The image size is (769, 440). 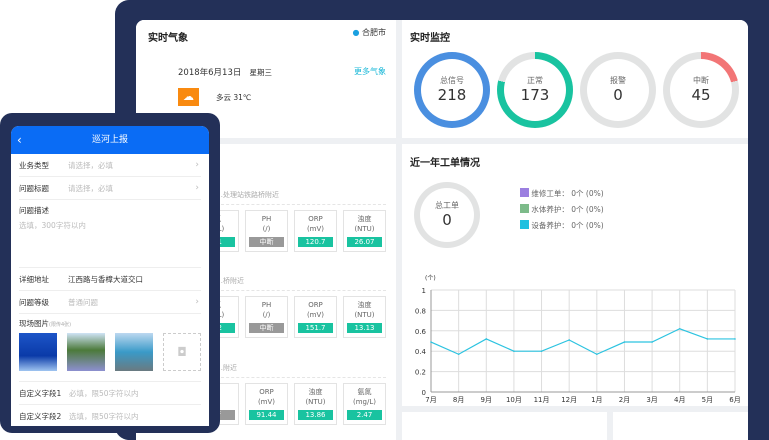 What do you see at coordinates (110, 415) in the screenshot?
I see `field-custom-2: 自定义字段2 选填，限50字符以内` at bounding box center [110, 415].